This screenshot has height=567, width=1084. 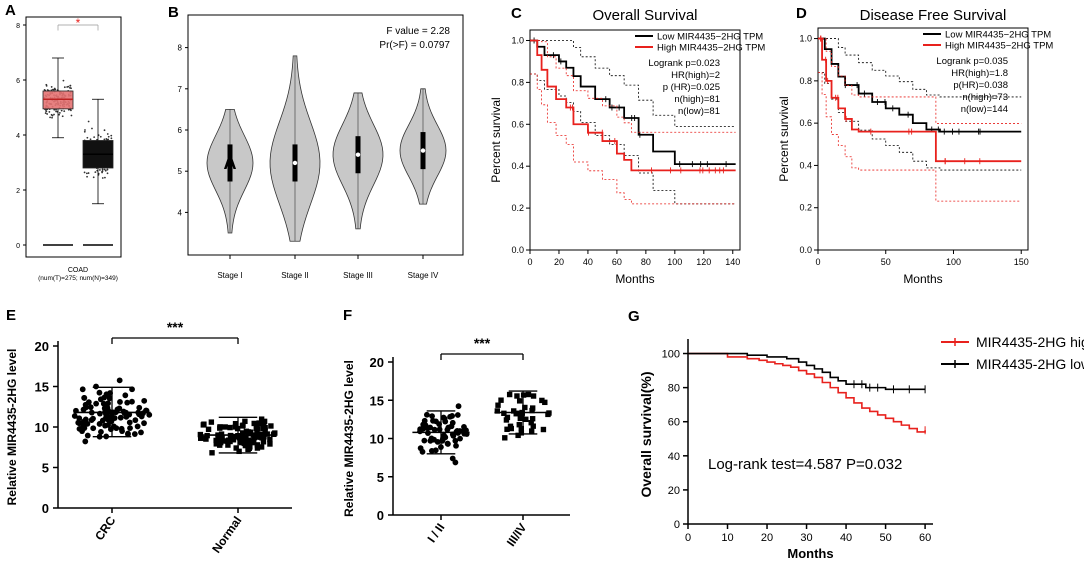 What do you see at coordinates (10, 10) in the screenshot?
I see `panel-a-label: A` at bounding box center [10, 10].